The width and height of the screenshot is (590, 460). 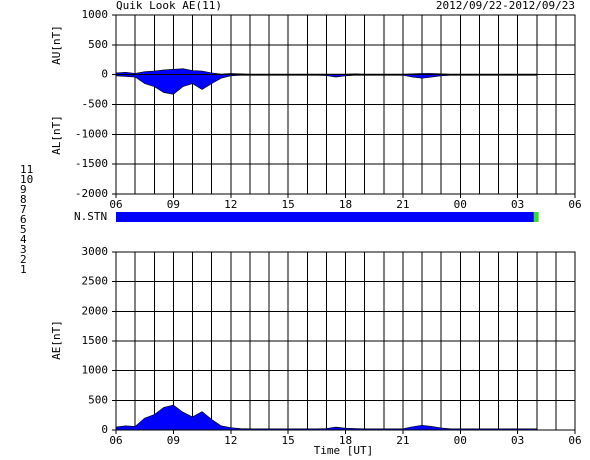 What do you see at coordinates (23, 229) in the screenshot?
I see `station-legend: 5` at bounding box center [23, 229].